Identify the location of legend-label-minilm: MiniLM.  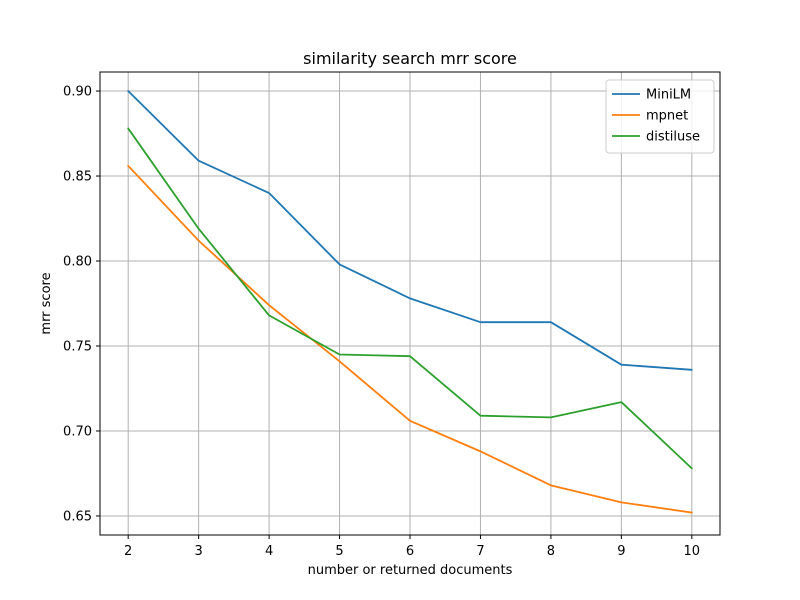
(668, 95).